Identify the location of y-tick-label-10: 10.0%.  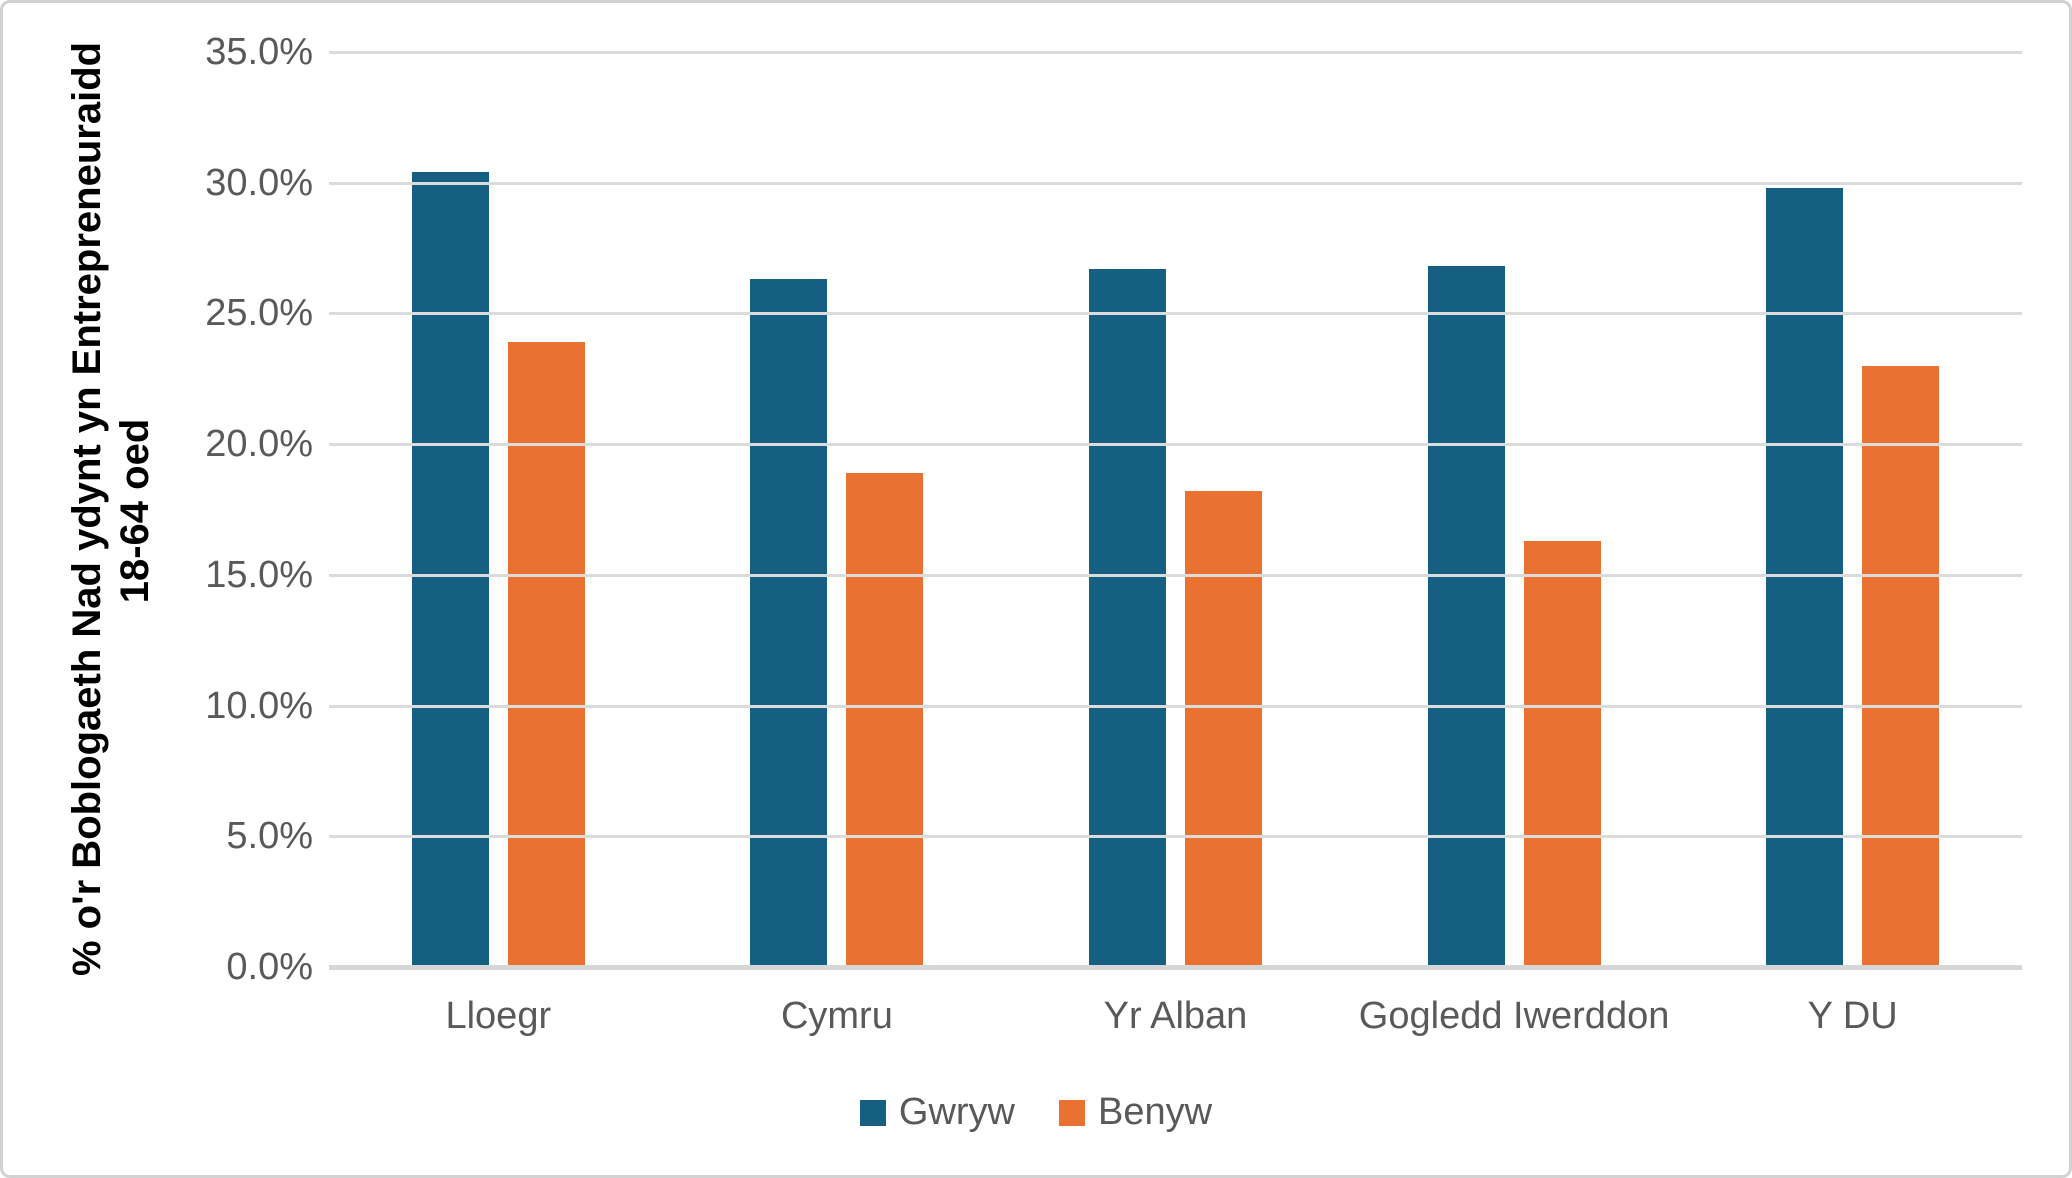
(259, 705).